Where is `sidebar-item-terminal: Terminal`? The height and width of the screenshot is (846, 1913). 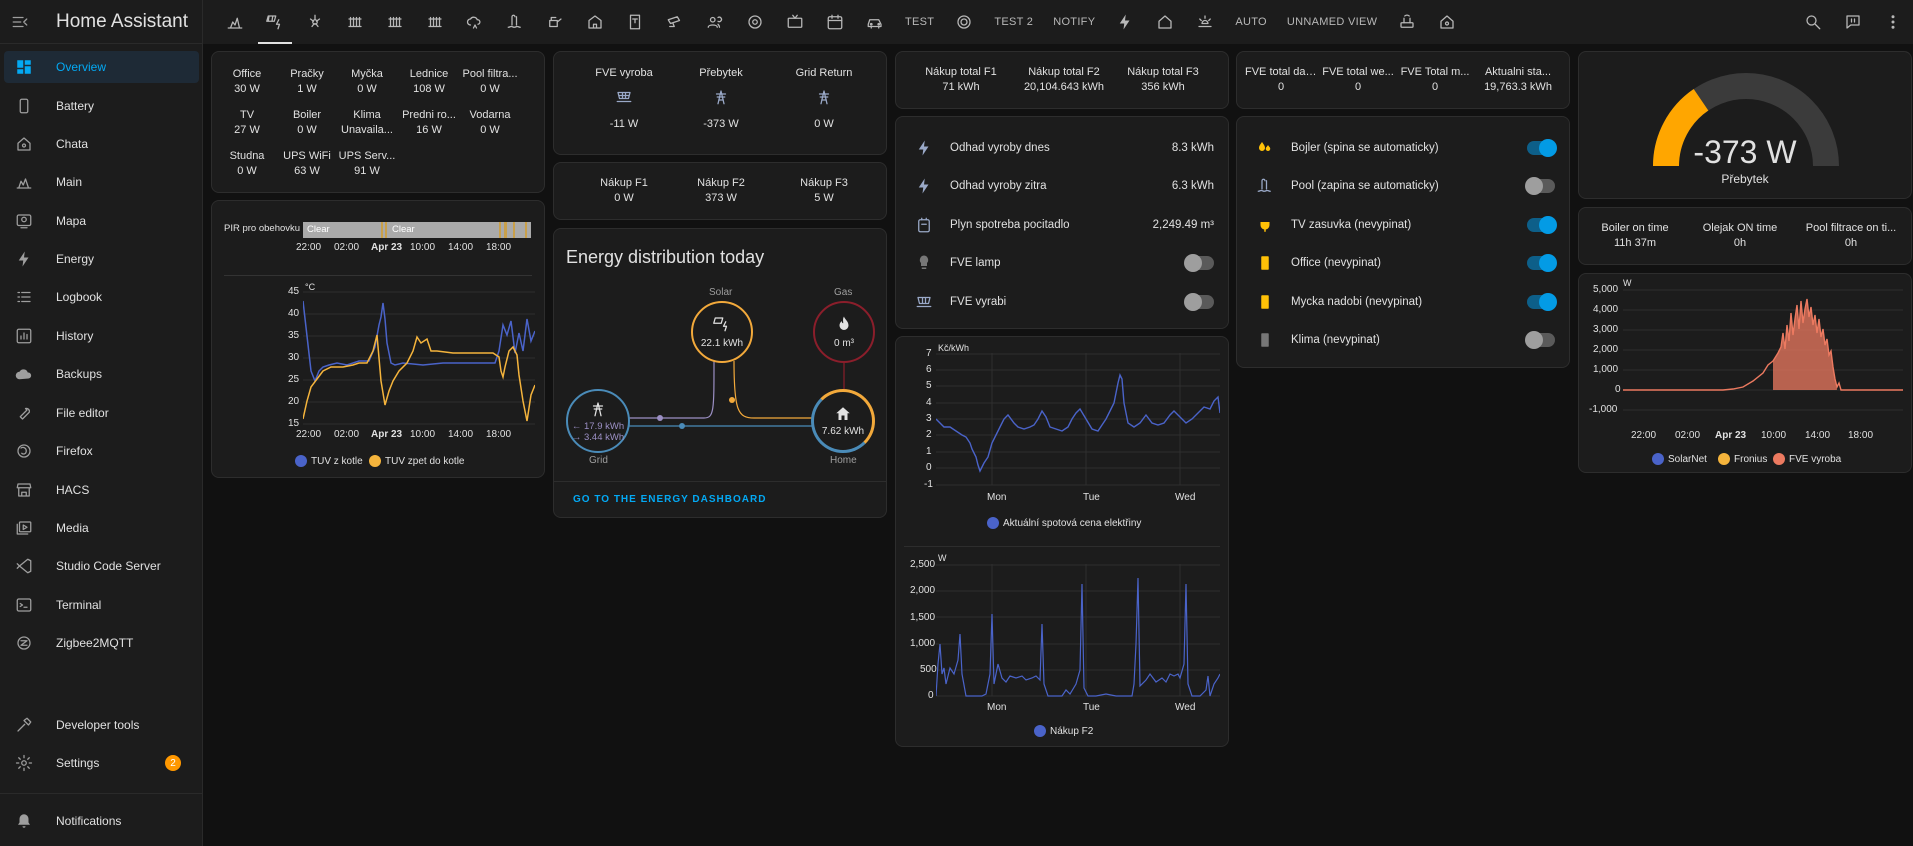
sidebar-item-terminal: Terminal is located at coordinates (101, 605).